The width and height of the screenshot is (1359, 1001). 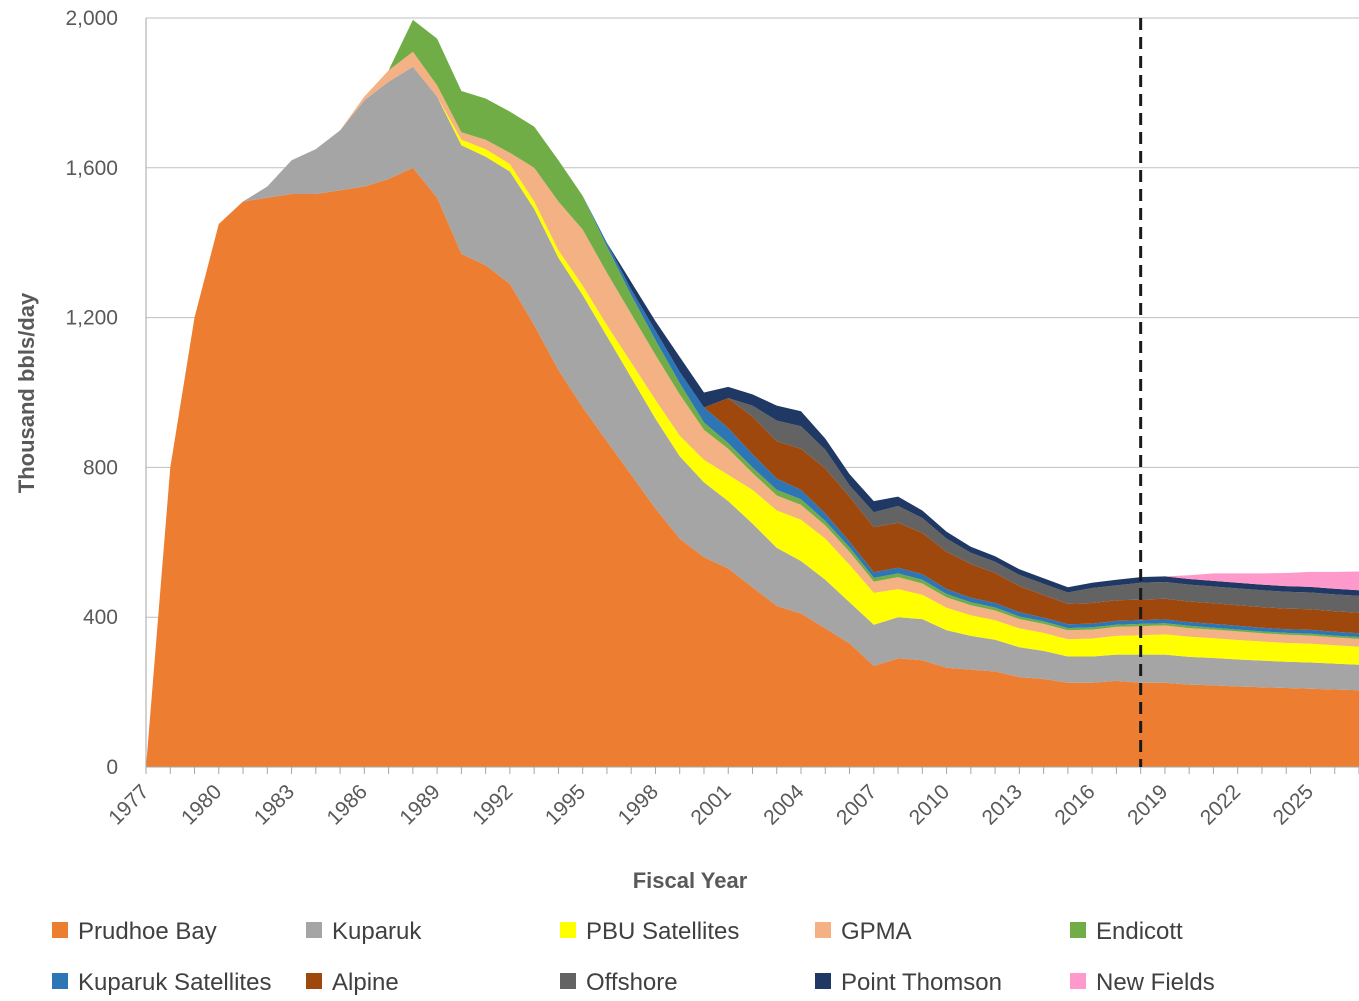 I want to click on legend-label: PBU Satellites, so click(x=662, y=931).